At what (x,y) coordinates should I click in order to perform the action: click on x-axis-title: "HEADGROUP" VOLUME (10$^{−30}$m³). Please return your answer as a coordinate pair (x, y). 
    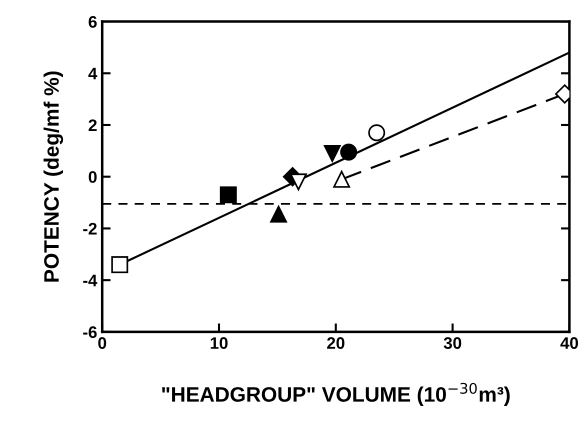
    Looking at the image, I should click on (336, 394).